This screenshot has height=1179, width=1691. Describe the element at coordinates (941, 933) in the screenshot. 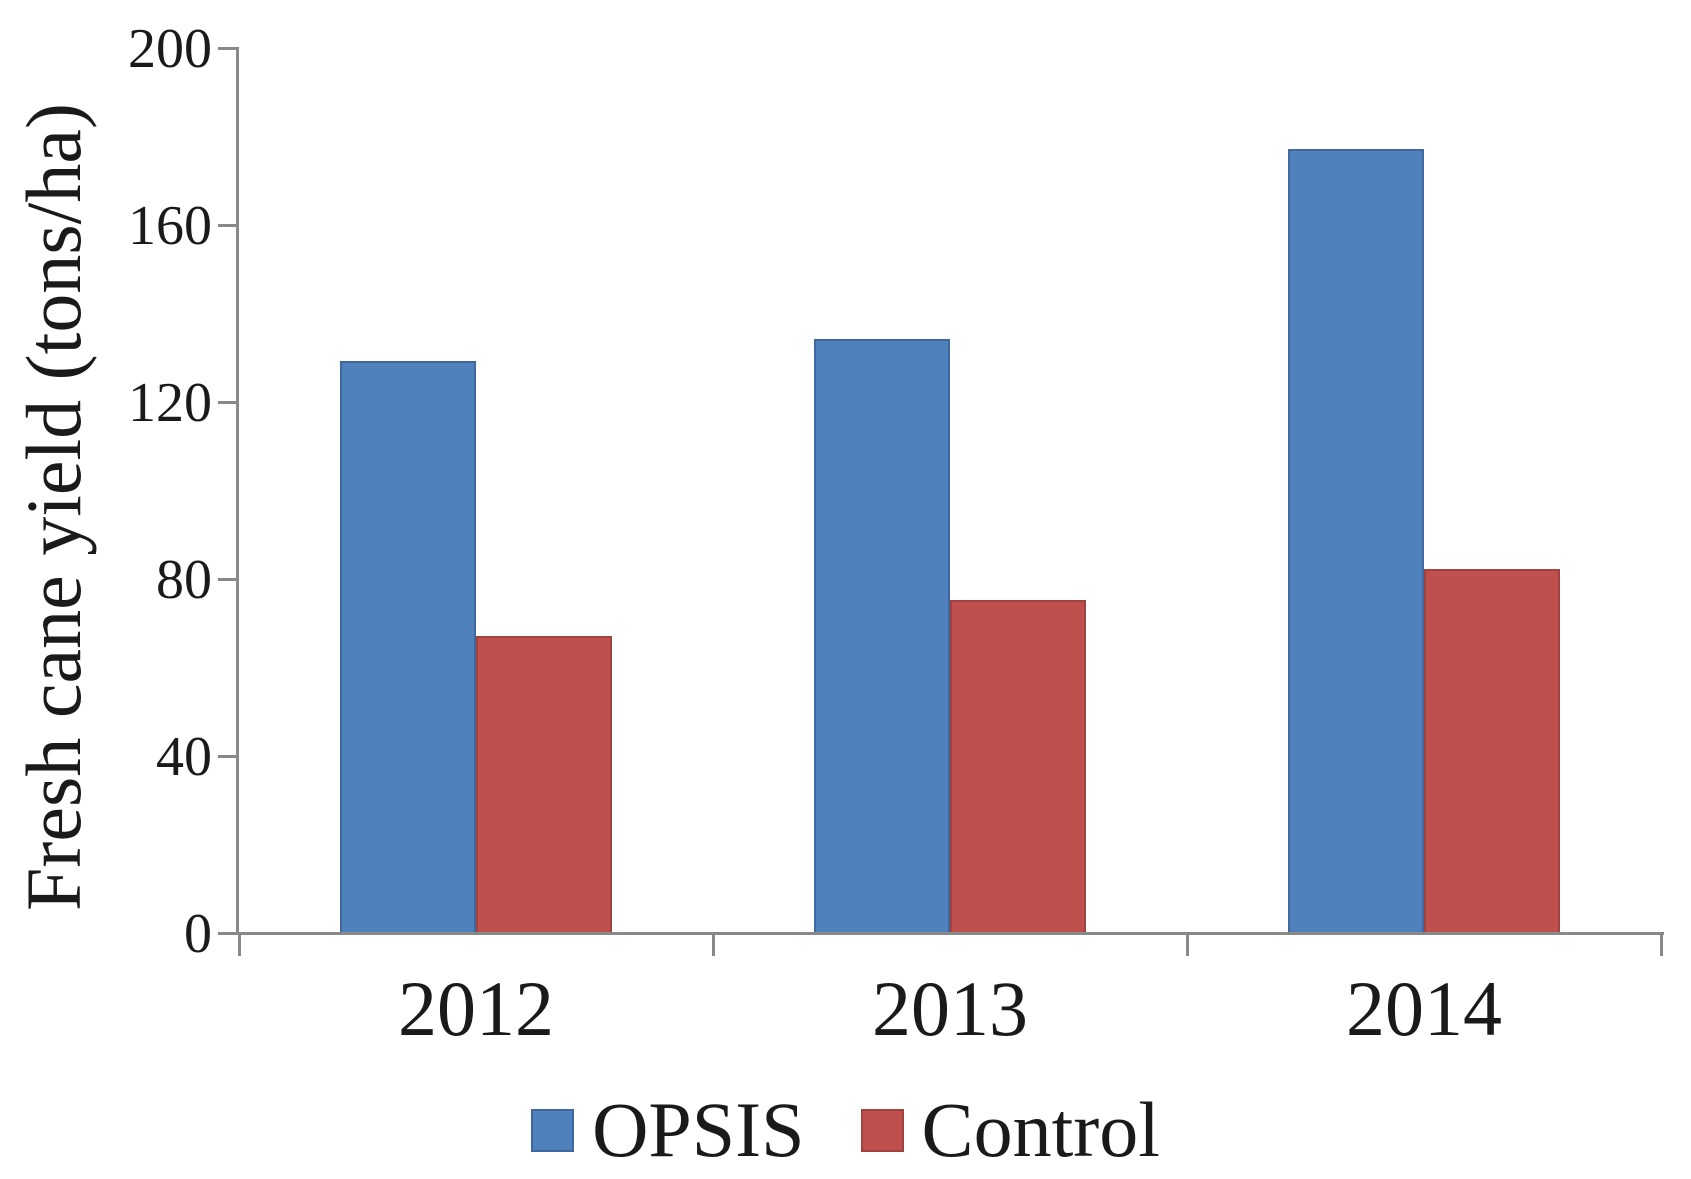

I see `x-axis-line` at that location.